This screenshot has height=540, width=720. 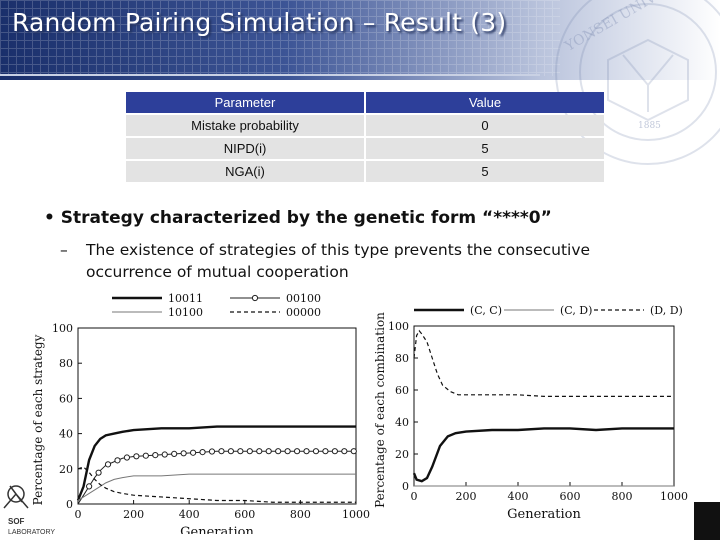 I want to click on legend-label: (D, D), so click(x=666, y=310).